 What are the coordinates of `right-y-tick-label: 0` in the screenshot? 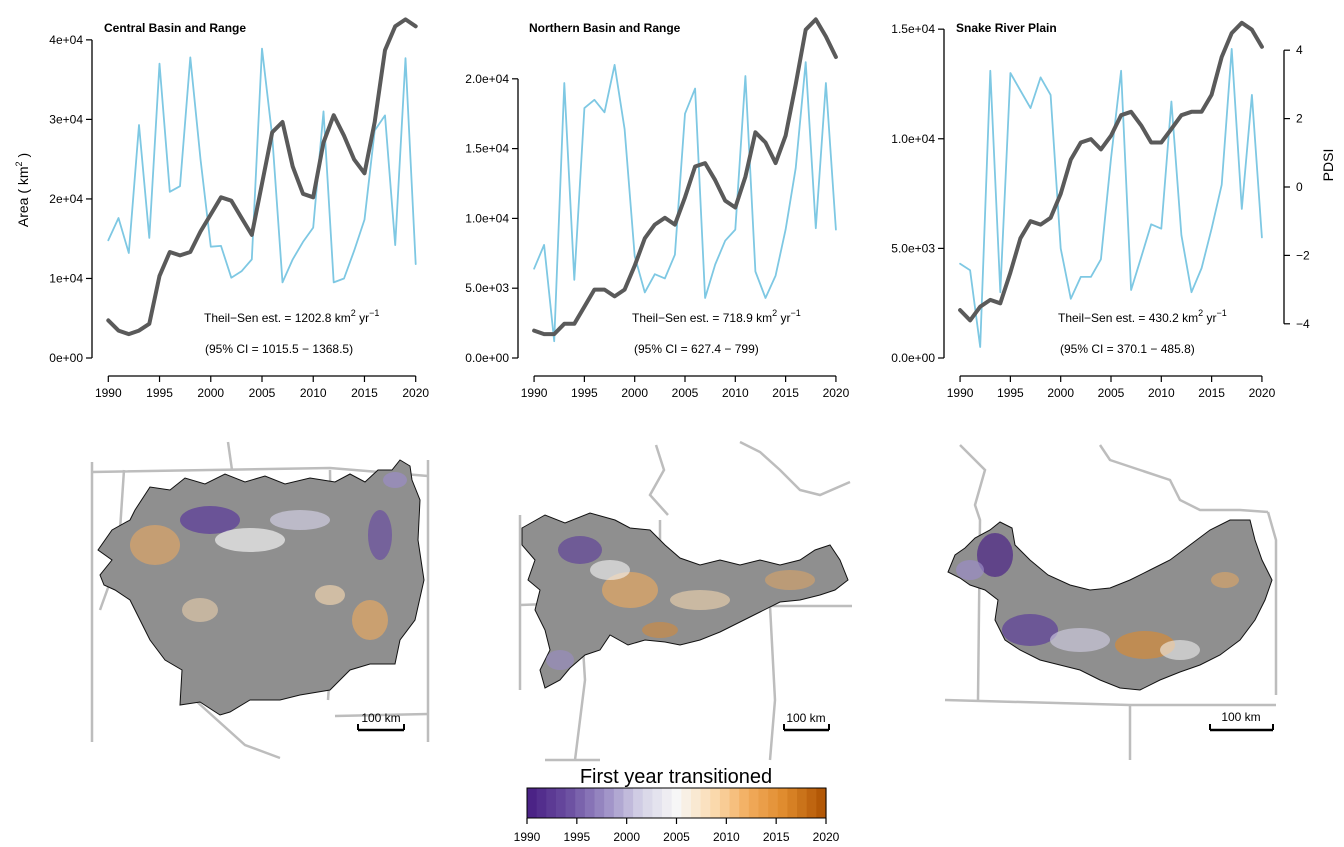 It's located at (1299, 187).